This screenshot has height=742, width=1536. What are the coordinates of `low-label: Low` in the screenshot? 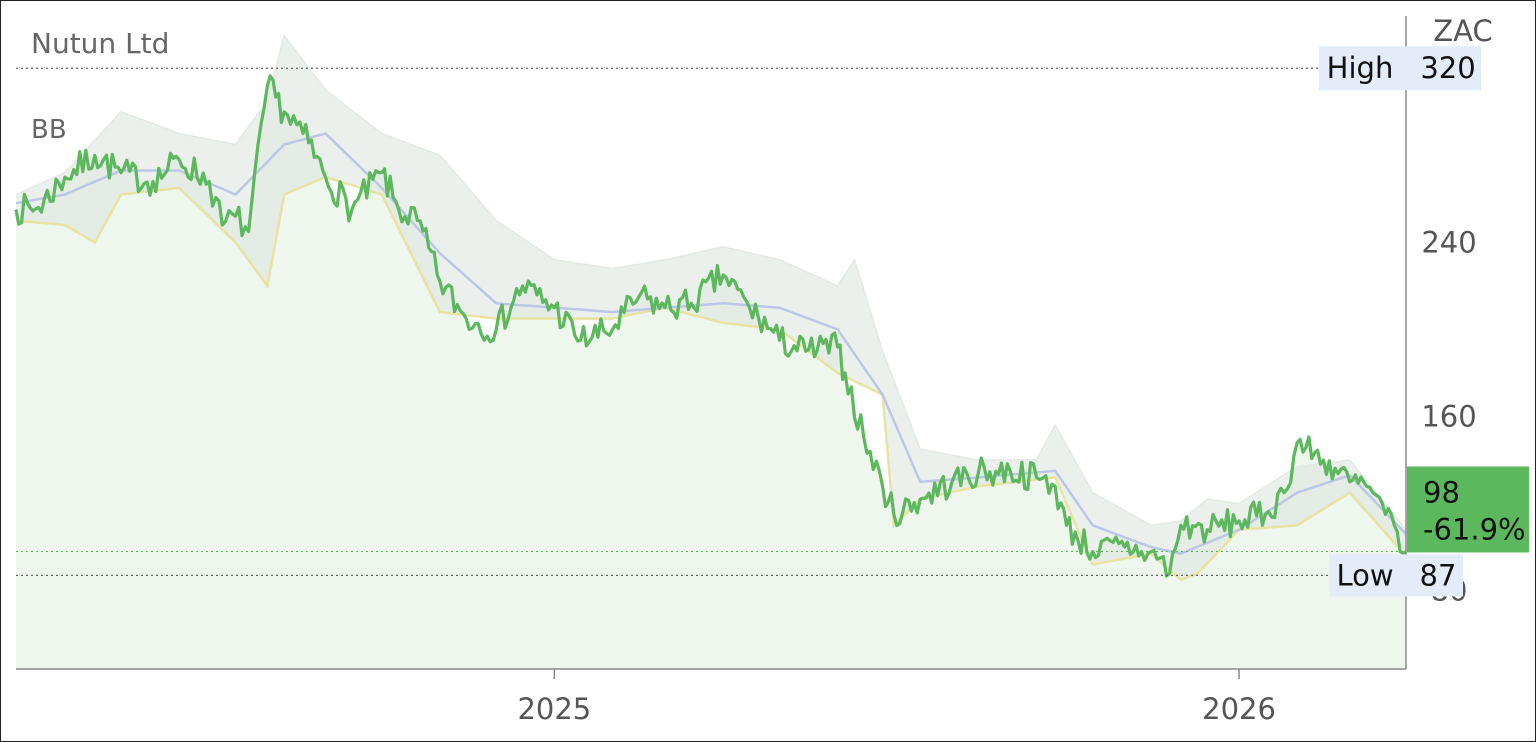 It's located at (1364, 575).